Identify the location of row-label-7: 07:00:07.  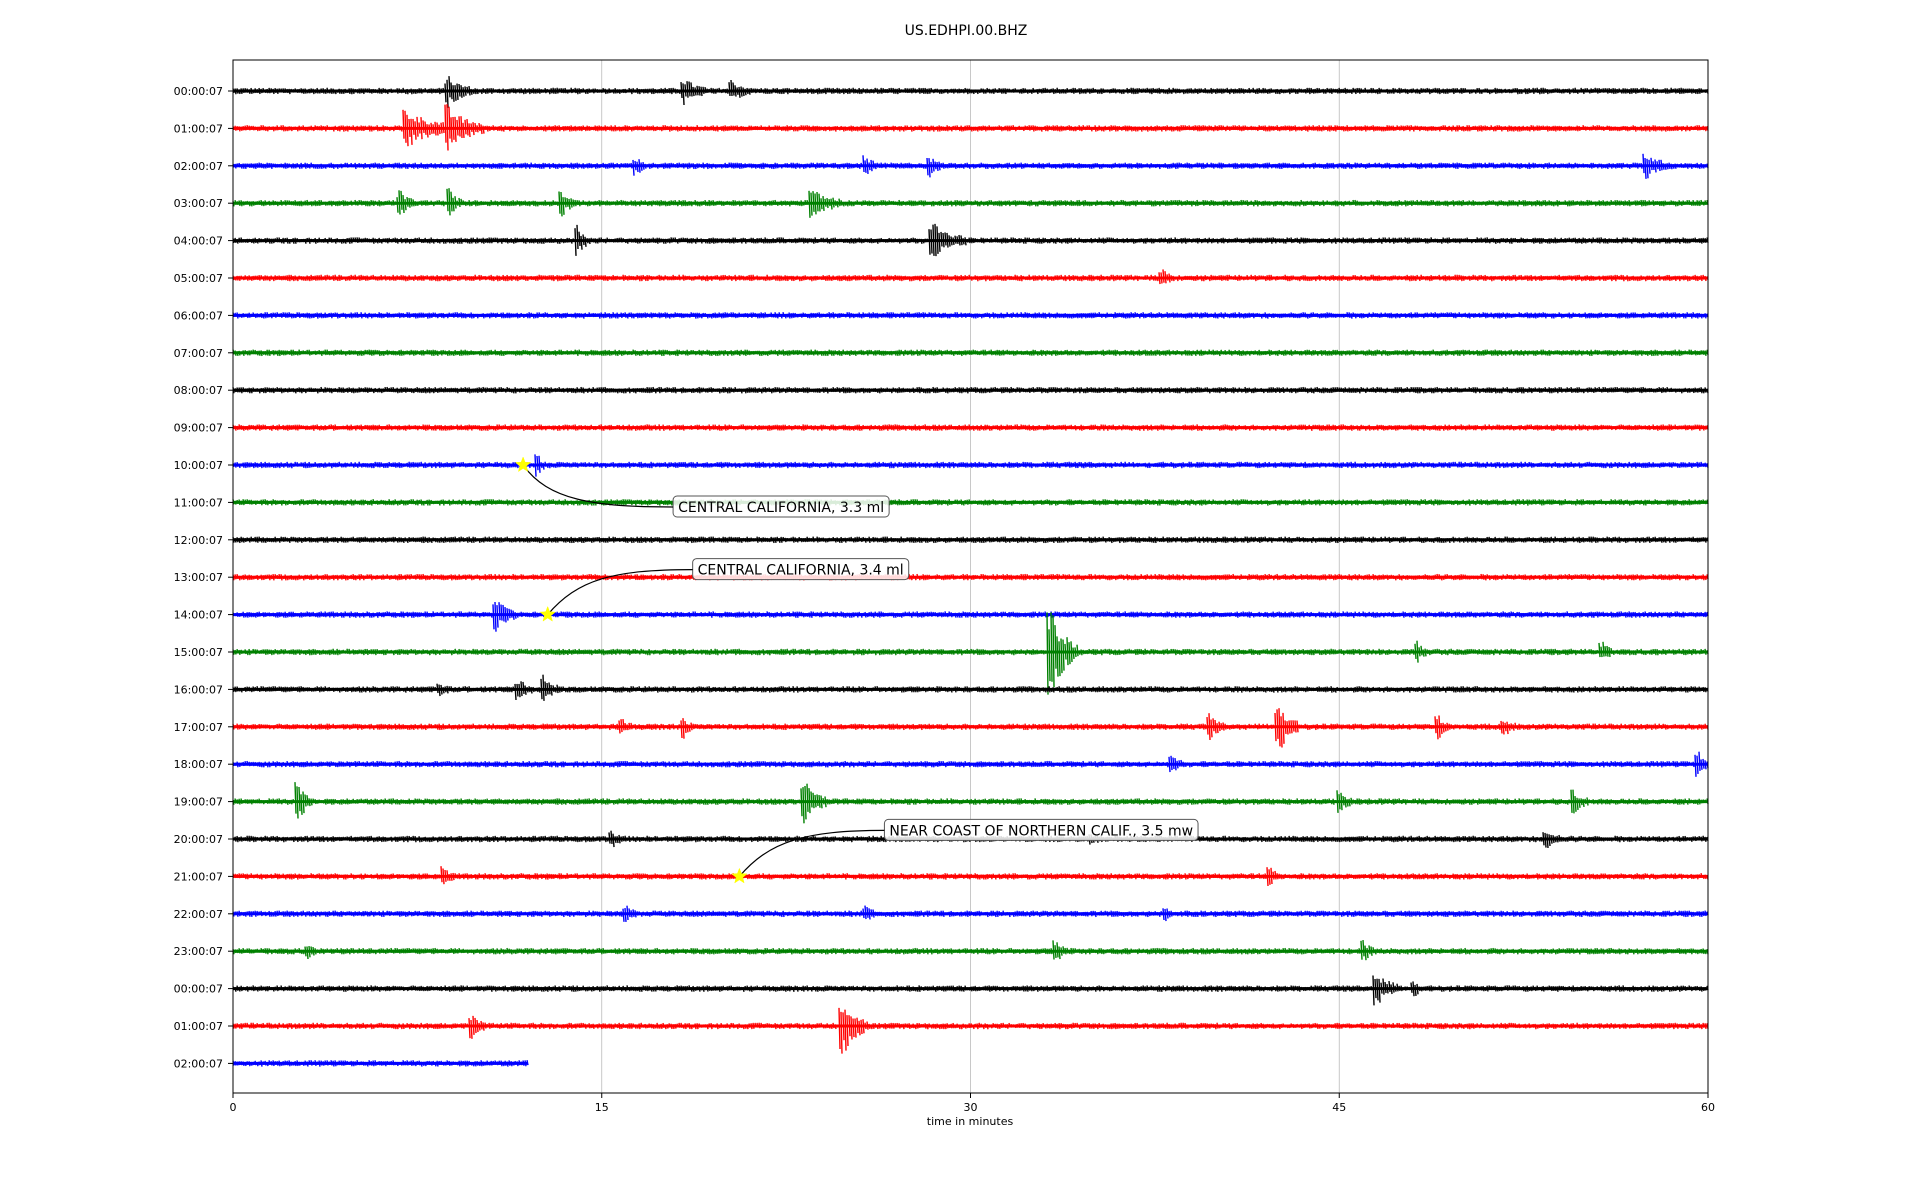
(198, 353).